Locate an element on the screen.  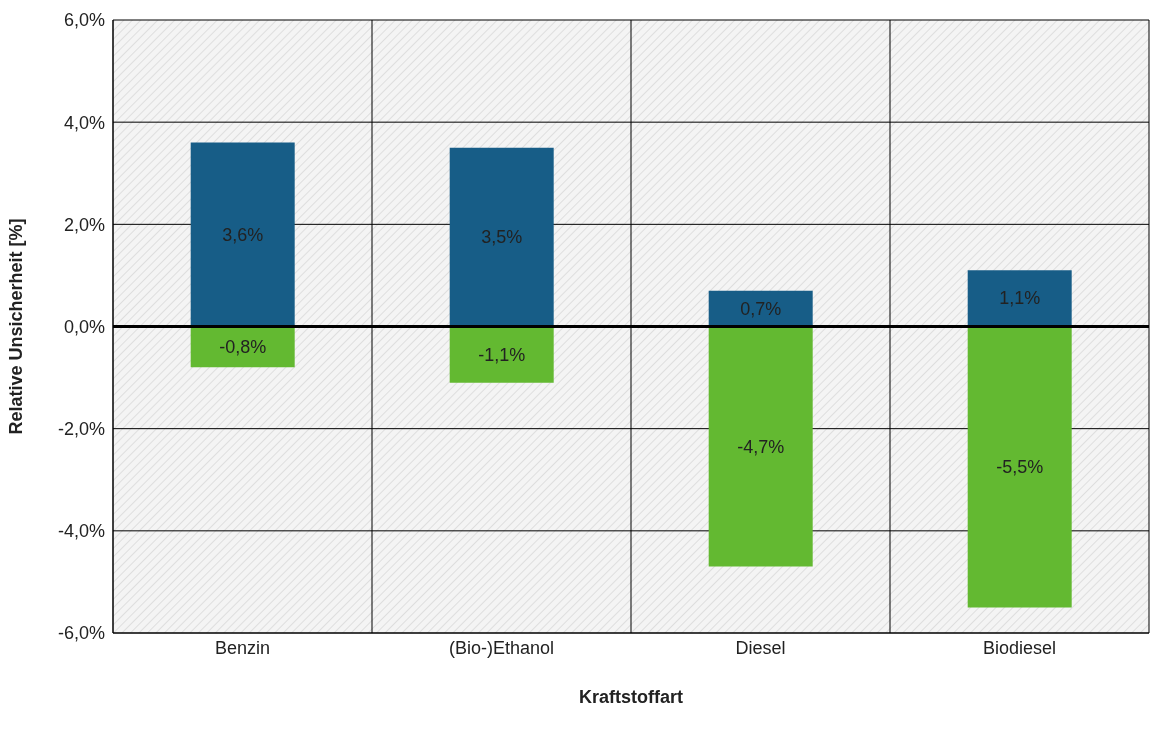
x-axis-title: Kraftstoffart is located at coordinates (631, 697).